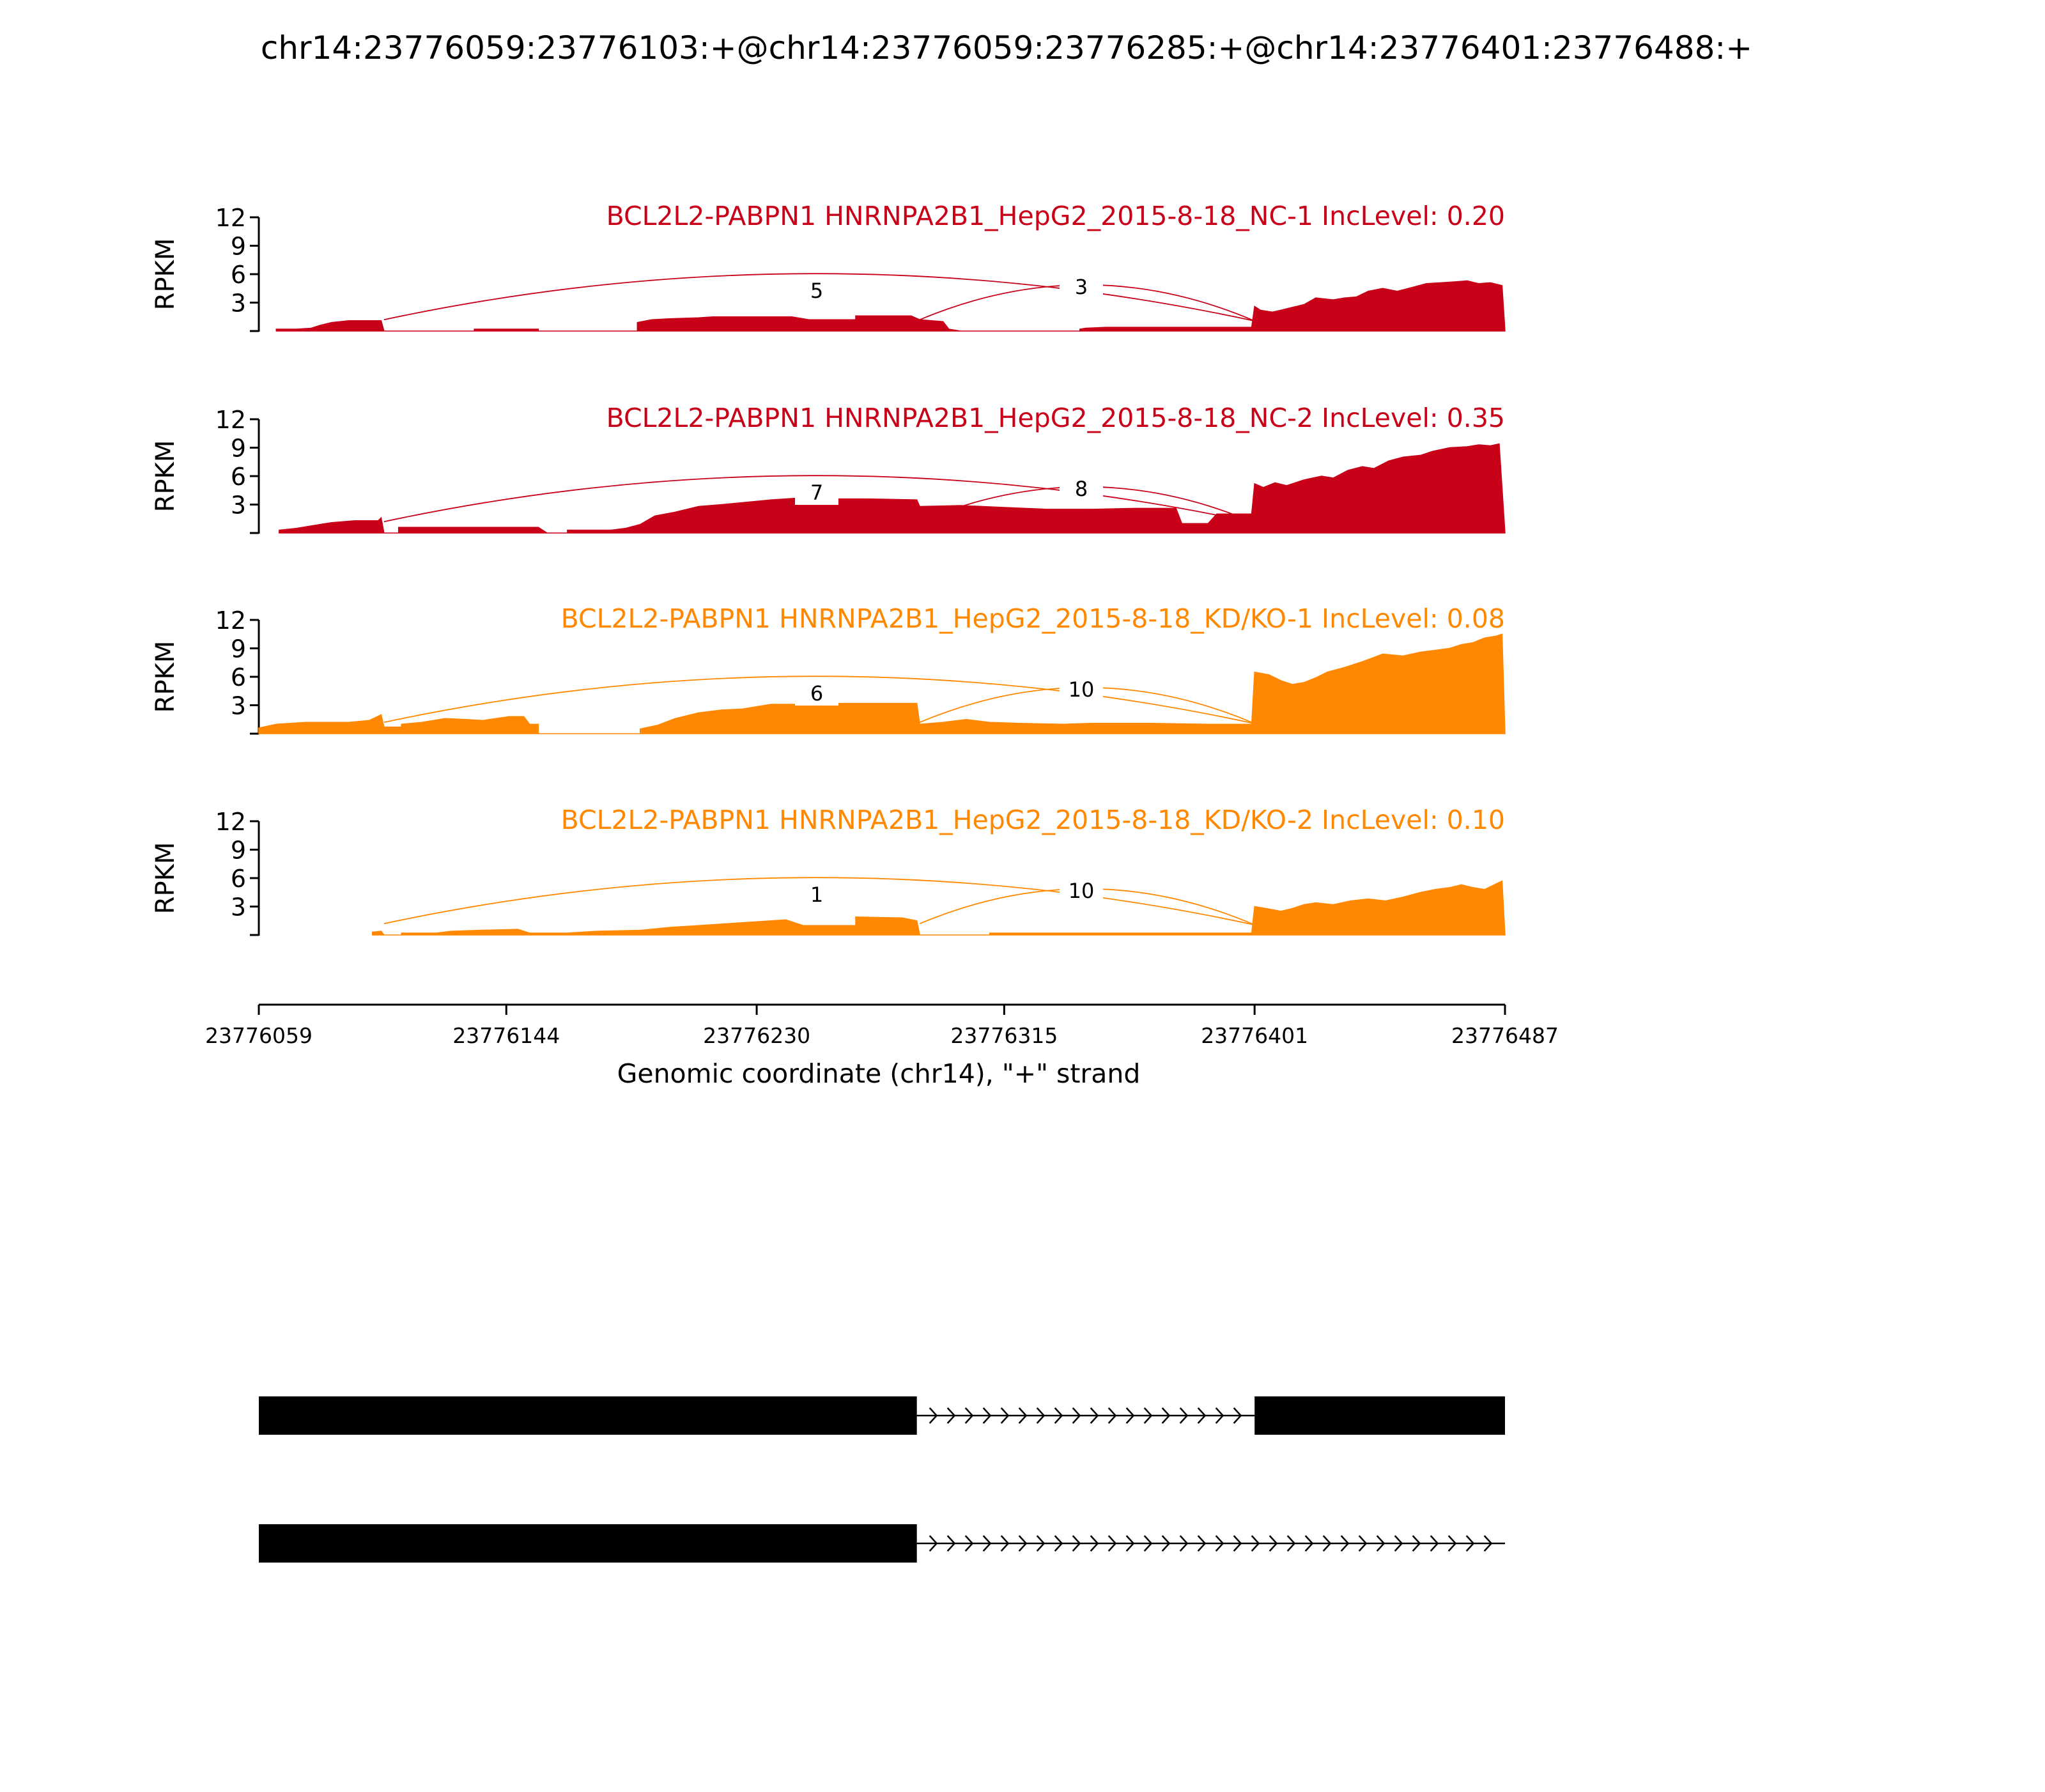  What do you see at coordinates (816, 895) in the screenshot?
I see `junction-count: 1` at bounding box center [816, 895].